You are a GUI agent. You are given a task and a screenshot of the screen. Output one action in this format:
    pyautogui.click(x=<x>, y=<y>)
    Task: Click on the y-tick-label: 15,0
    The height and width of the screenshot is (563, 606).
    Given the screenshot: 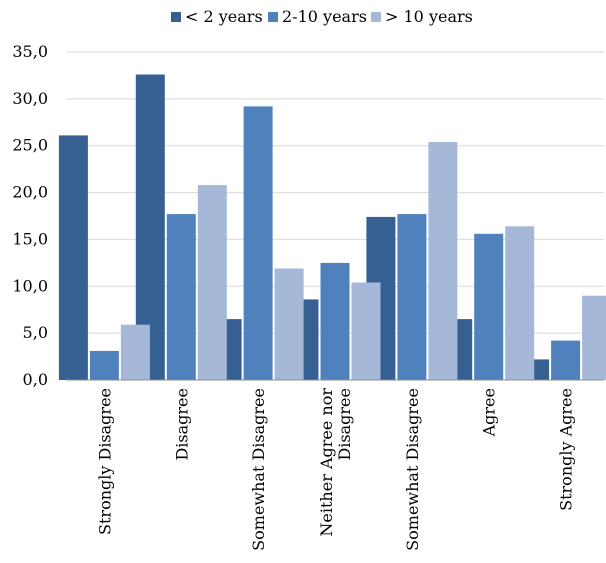 What is the action you would take?
    pyautogui.click(x=30, y=238)
    